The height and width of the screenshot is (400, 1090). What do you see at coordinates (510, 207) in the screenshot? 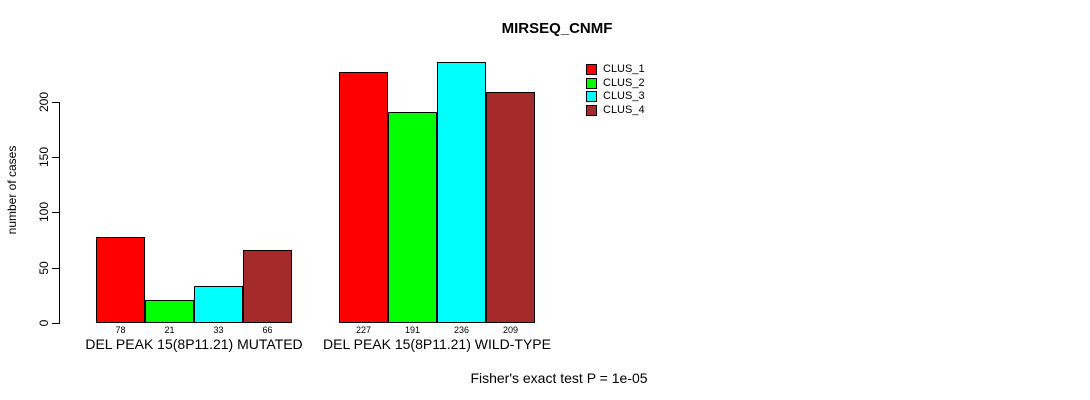
I see `bar-clus_4-group2` at bounding box center [510, 207].